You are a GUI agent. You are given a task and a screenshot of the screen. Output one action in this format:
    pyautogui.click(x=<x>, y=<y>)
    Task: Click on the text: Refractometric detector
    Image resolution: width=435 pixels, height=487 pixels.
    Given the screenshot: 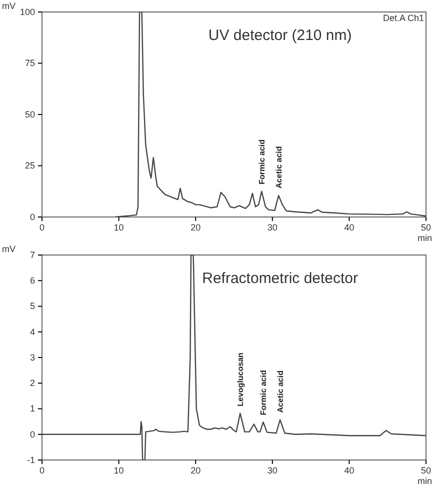 What is the action you would take?
    pyautogui.click(x=280, y=278)
    